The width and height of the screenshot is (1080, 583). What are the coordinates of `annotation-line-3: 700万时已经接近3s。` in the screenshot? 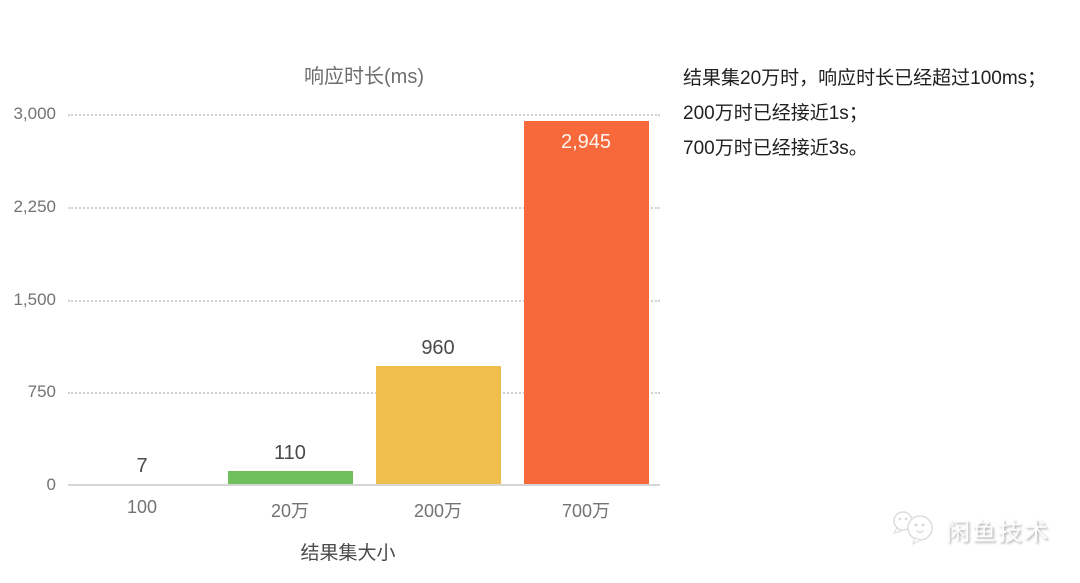 It's located at (775, 148).